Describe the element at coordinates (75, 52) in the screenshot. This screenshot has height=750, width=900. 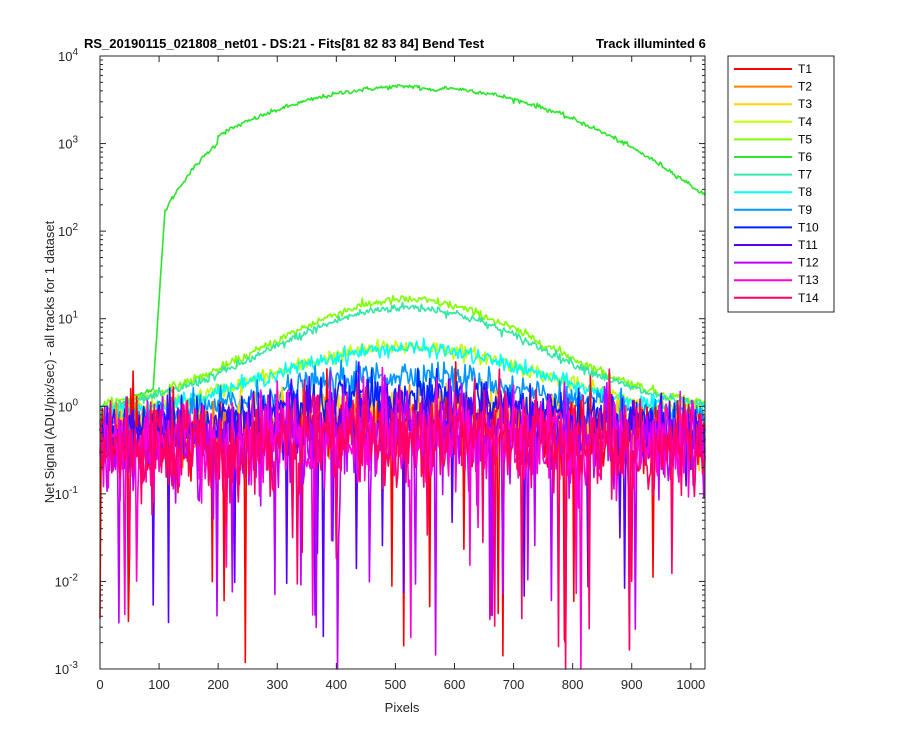
I see `y-tick-exponent: 4` at that location.